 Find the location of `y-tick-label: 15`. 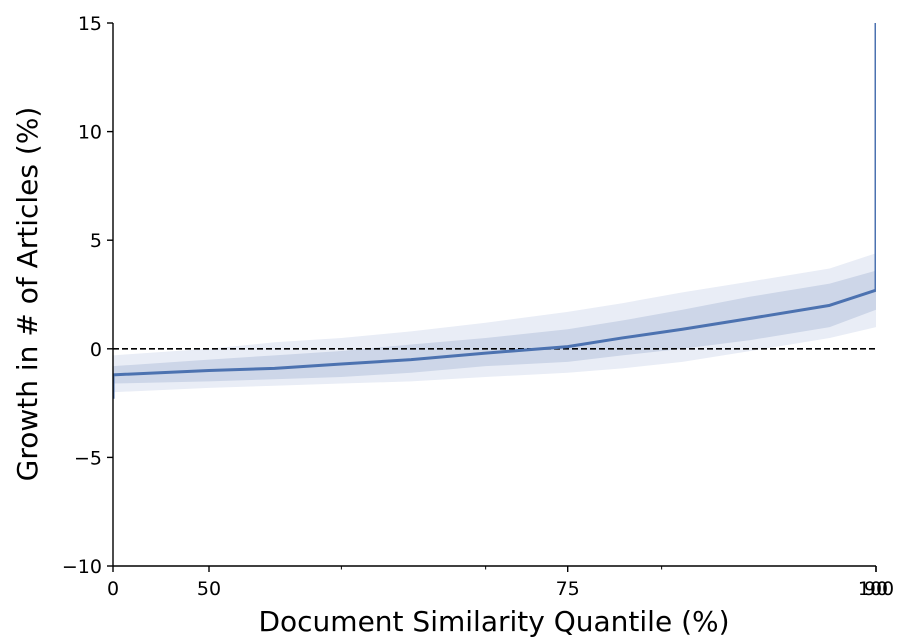

y-tick-label: 15 is located at coordinates (90, 24).